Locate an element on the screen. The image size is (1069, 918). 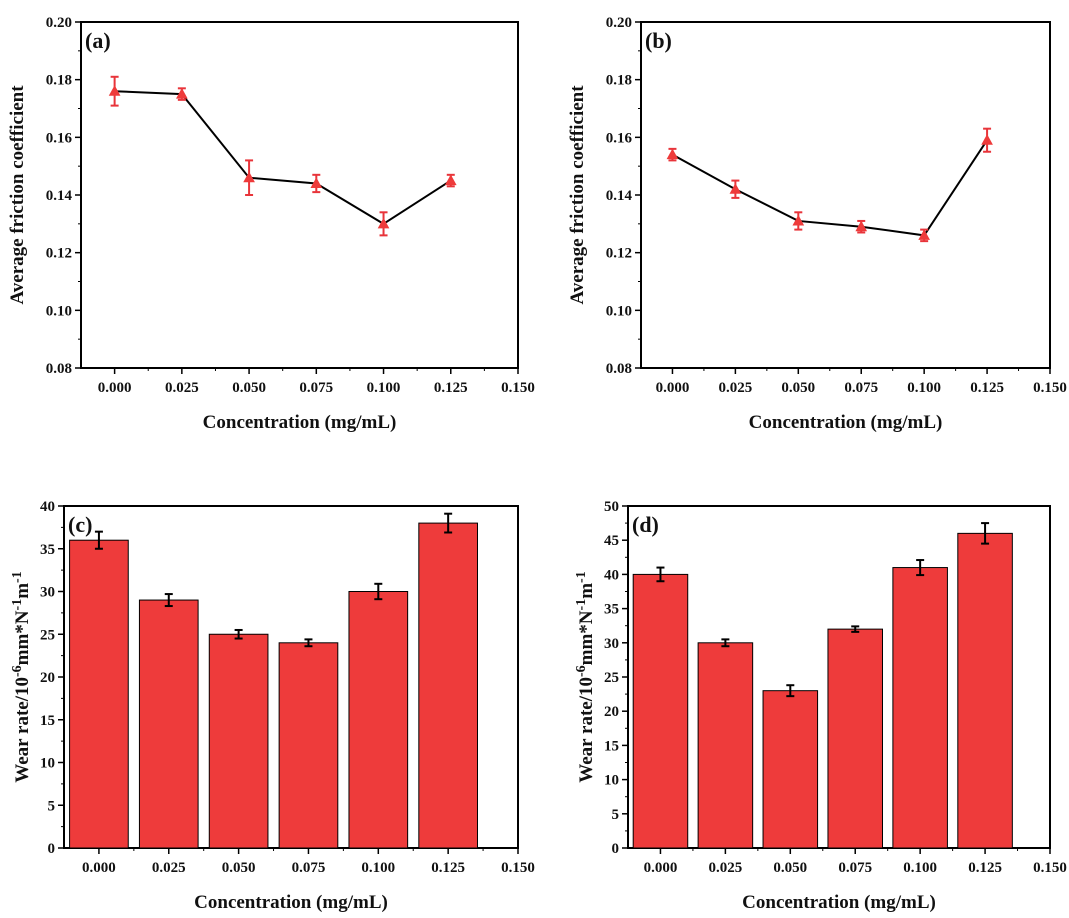
panel-c-y-tick-label: 40 is located at coordinates (47, 507).